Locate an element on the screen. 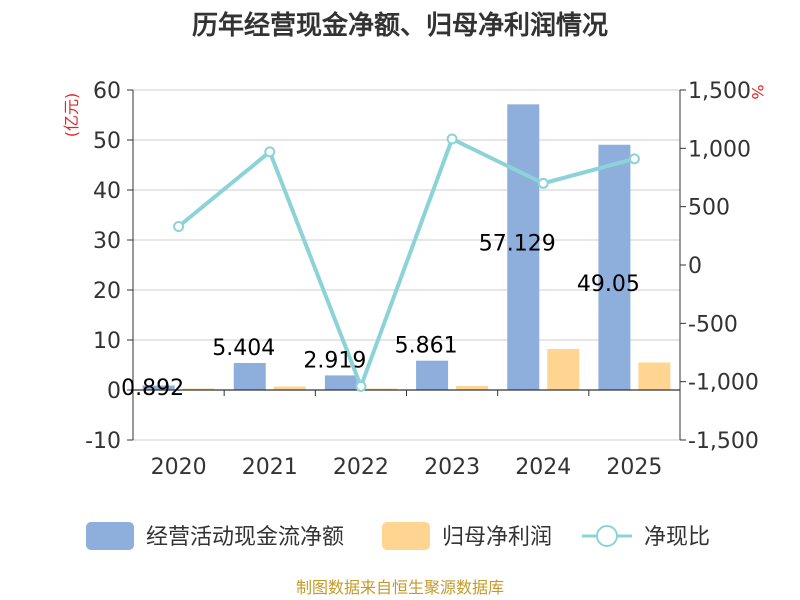  right-tick-label: 1,000 is located at coordinates (719, 149).